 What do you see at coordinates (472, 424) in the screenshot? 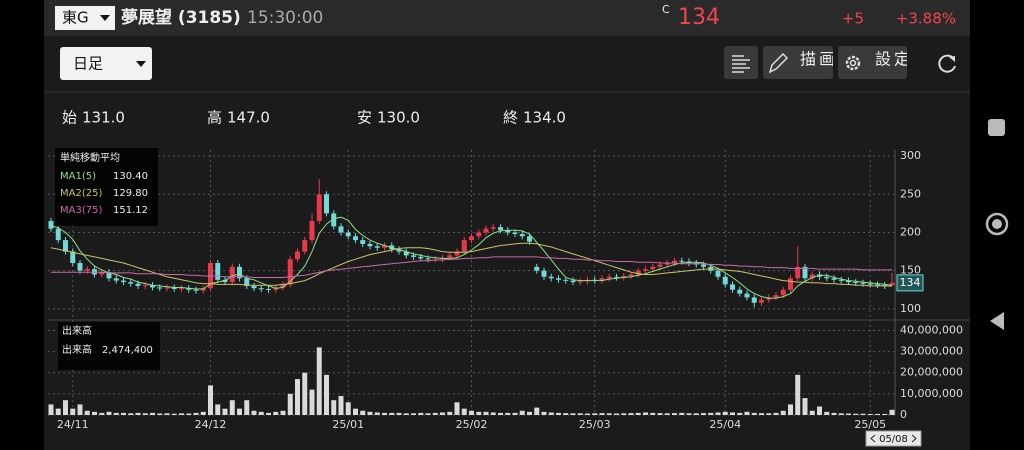
I see `x-tick-label: 25/02` at bounding box center [472, 424].